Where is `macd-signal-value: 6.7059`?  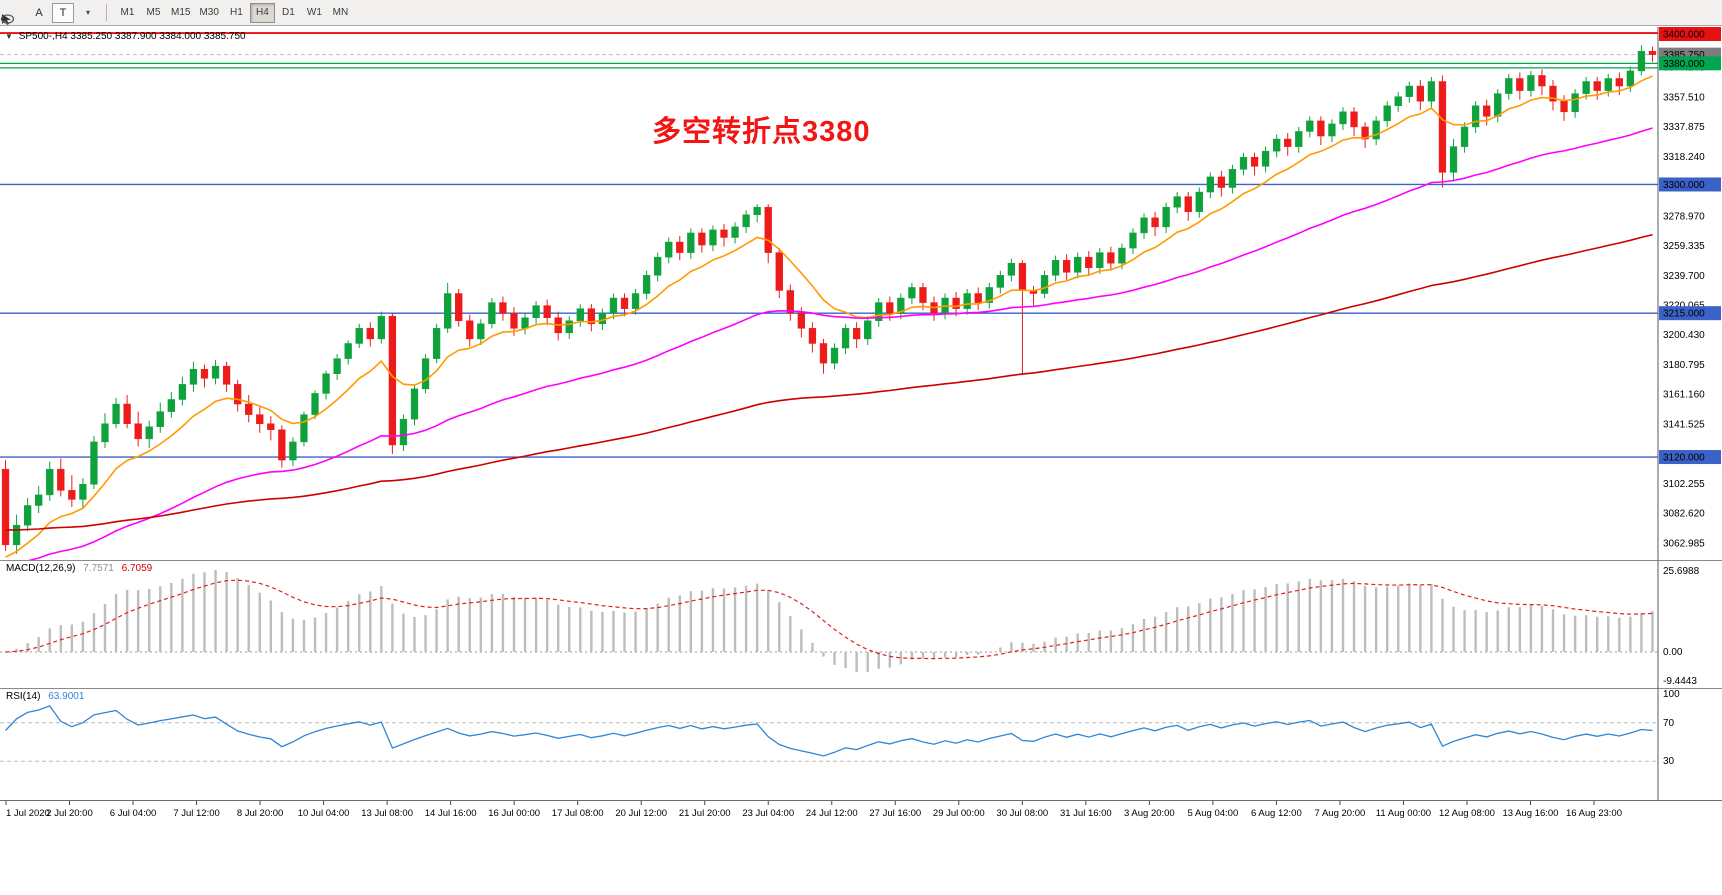 macd-signal-value: 6.7059 is located at coordinates (137, 568).